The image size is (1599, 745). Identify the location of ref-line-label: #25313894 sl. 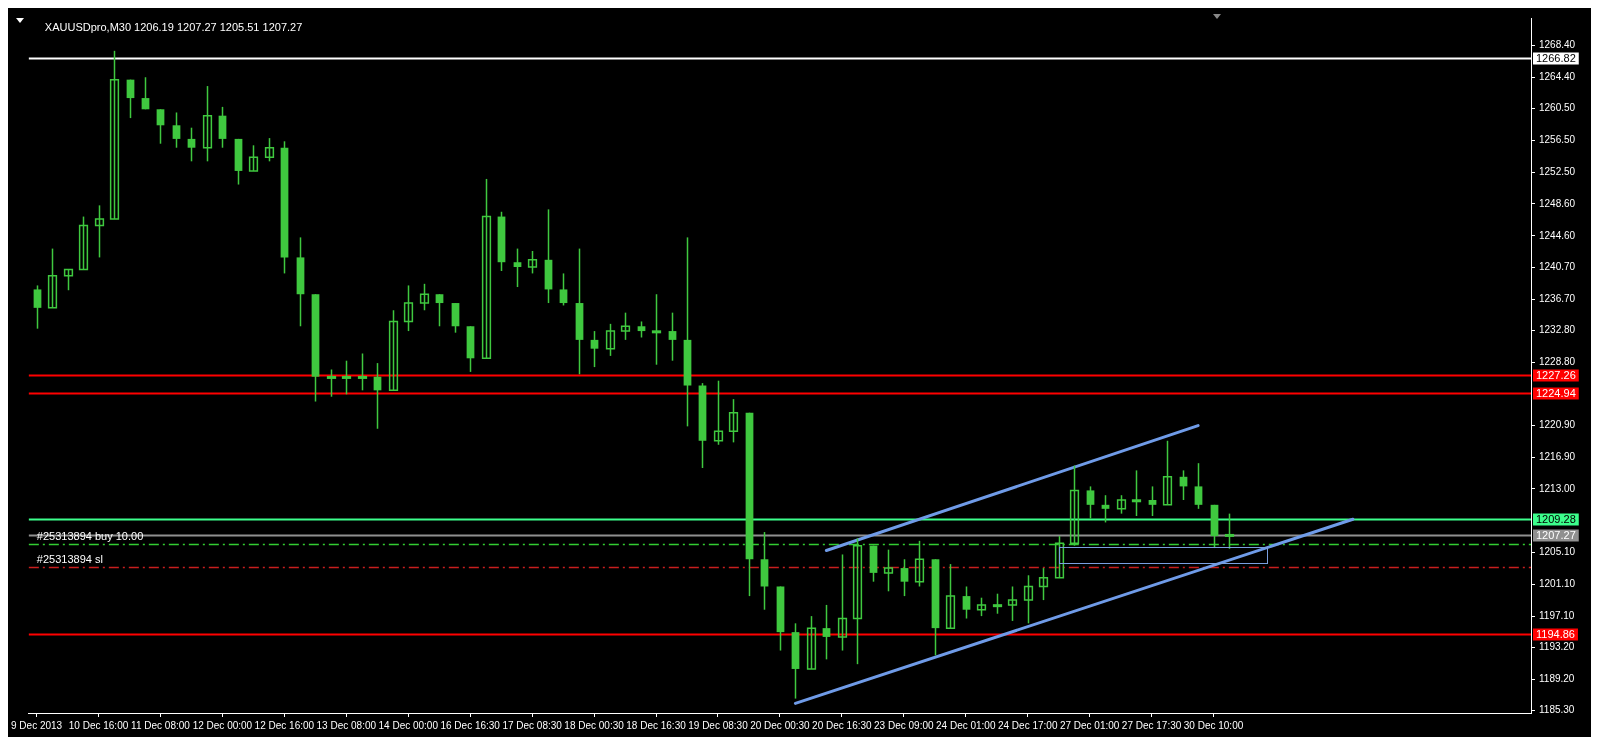
(69, 559).